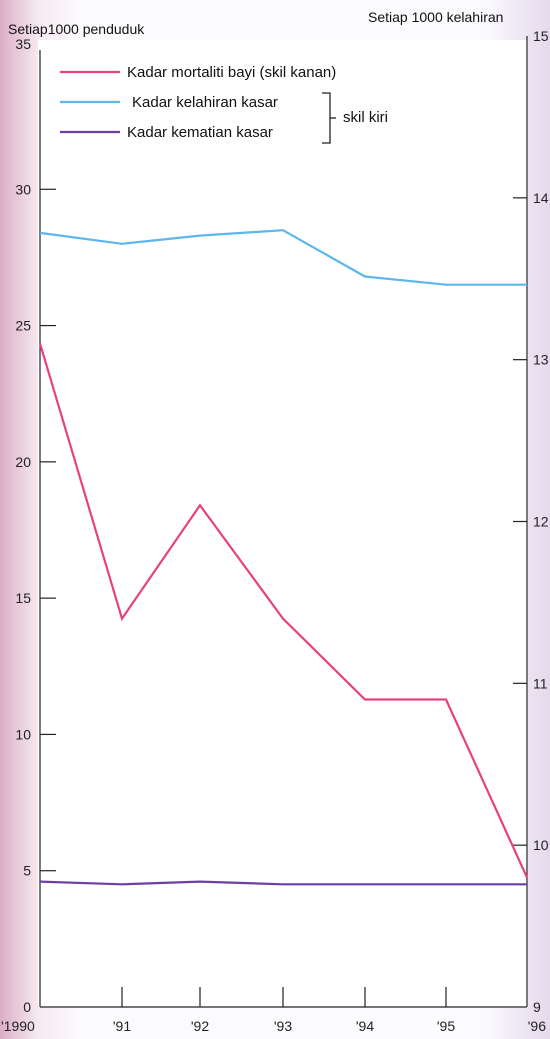  I want to click on right-tick-label: 12, so click(541, 522).